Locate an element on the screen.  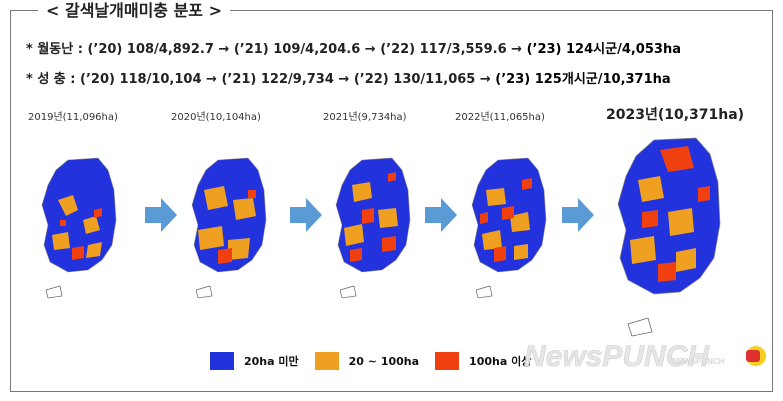
year-label-2021: 2021년(9,734ha) is located at coordinates (365, 117).